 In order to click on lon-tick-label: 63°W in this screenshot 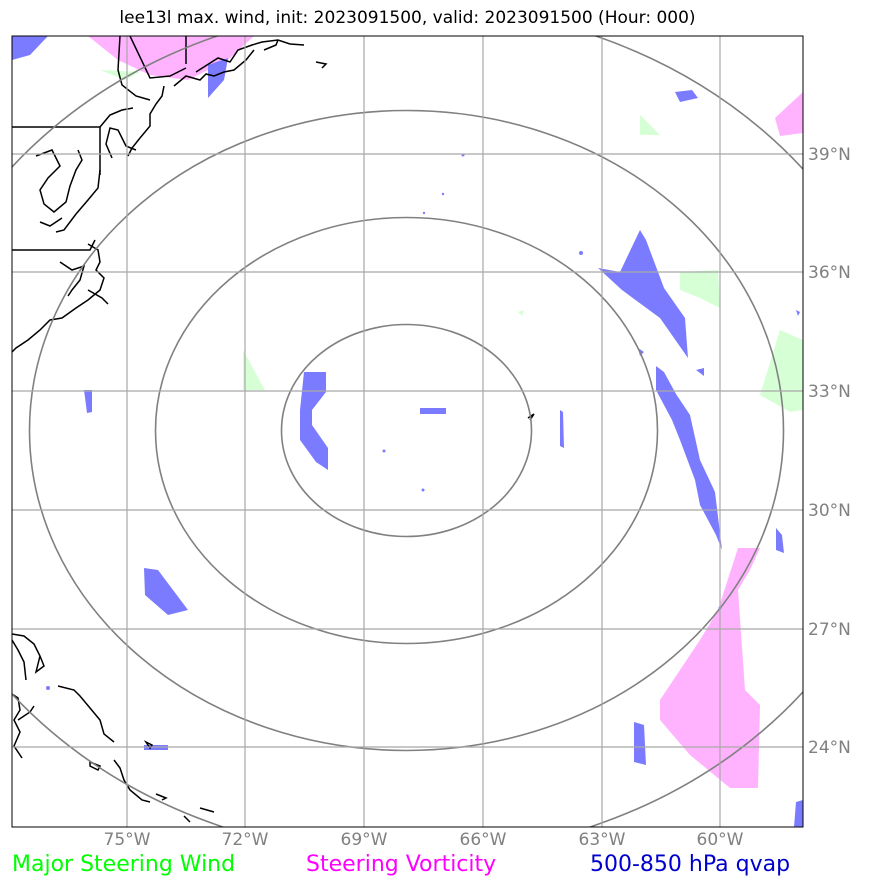, I will do `click(602, 840)`.